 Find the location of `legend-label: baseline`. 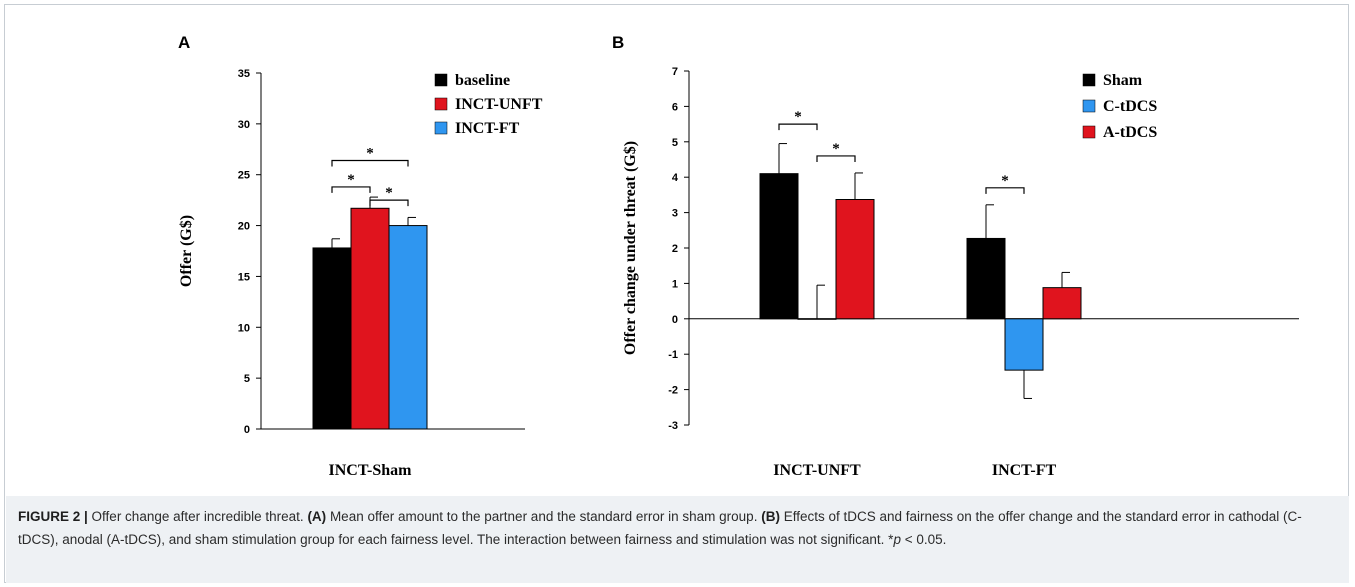

legend-label: baseline is located at coordinates (482, 80).